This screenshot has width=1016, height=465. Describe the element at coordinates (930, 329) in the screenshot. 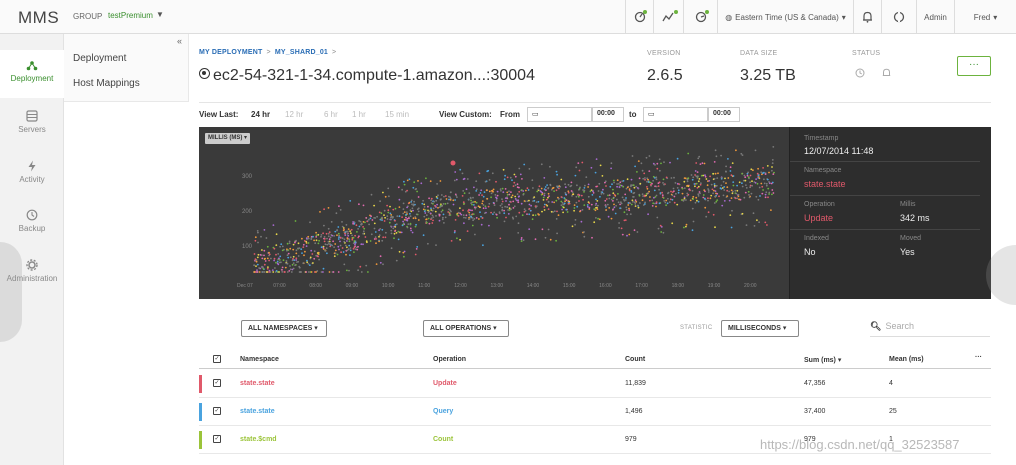

I see `search-field: 🔍︎ Search` at that location.